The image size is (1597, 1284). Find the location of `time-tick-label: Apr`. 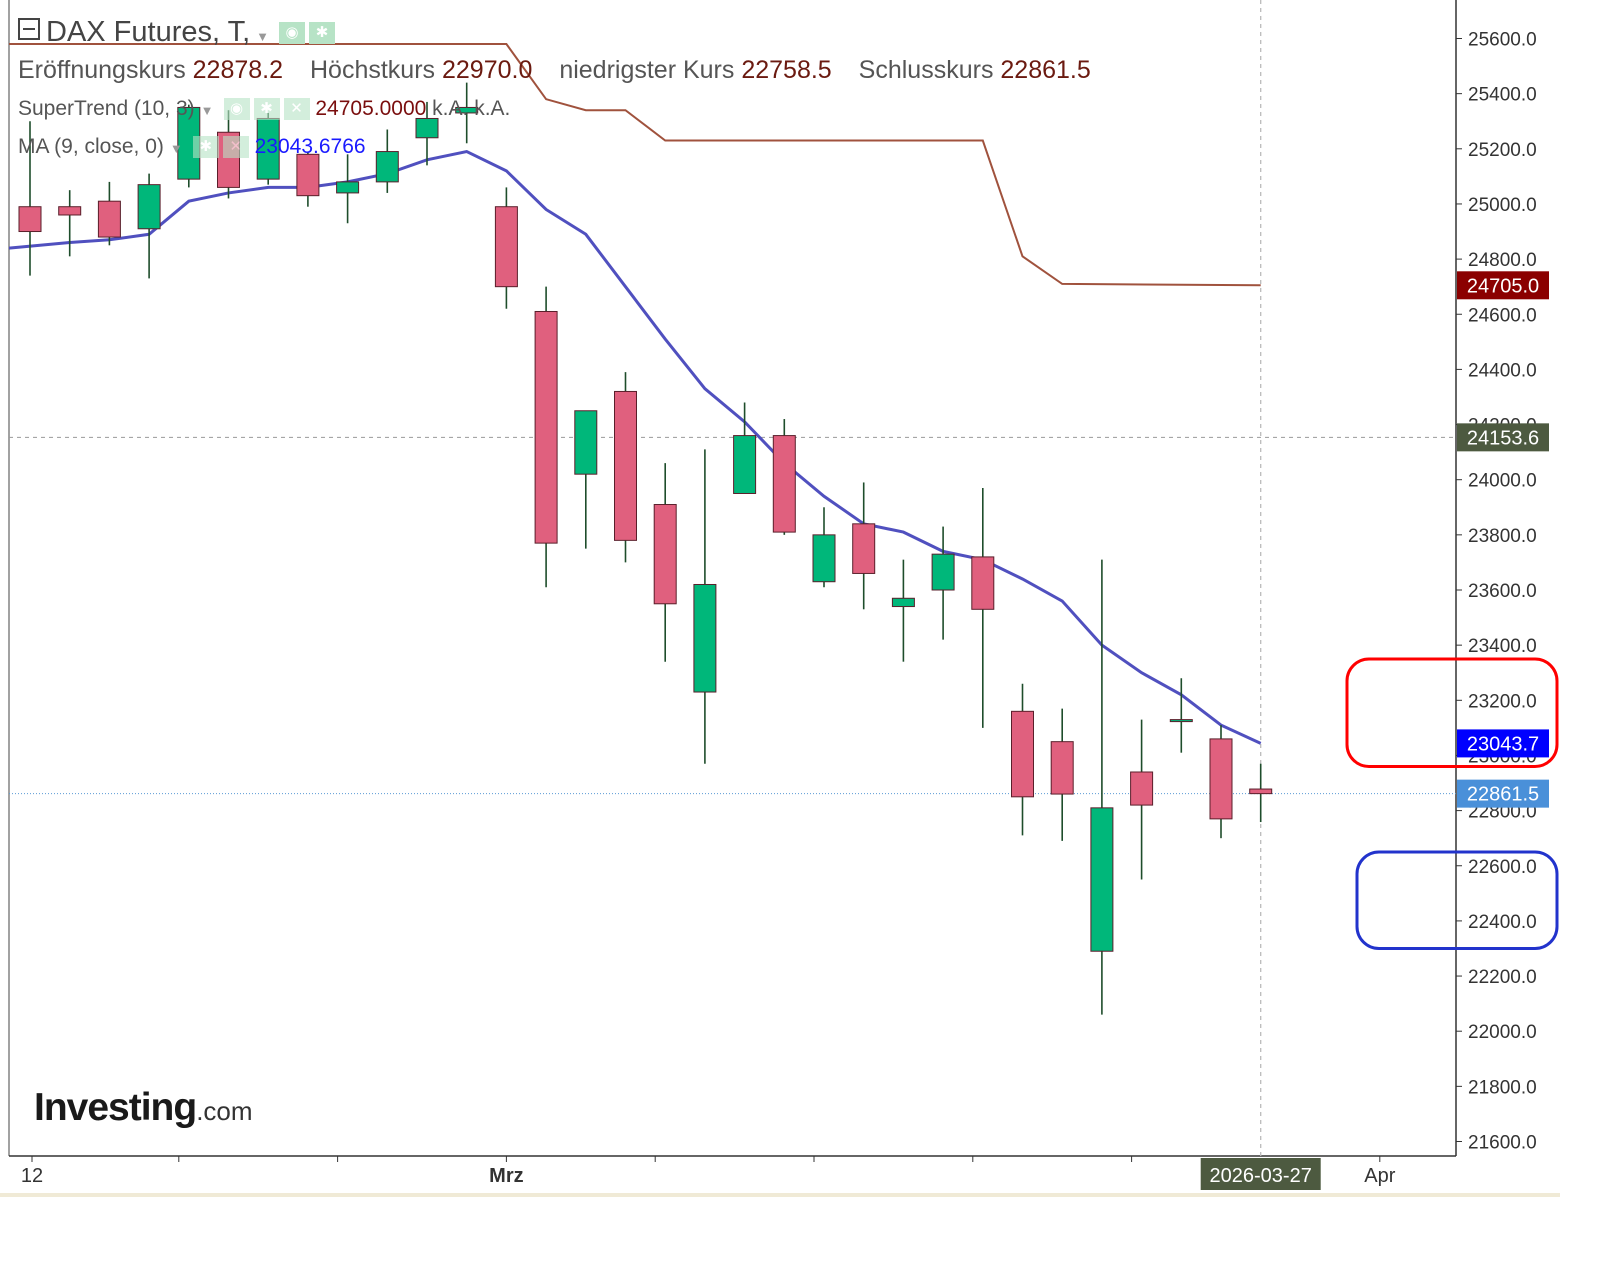

time-tick-label: Apr is located at coordinates (1379, 1176).